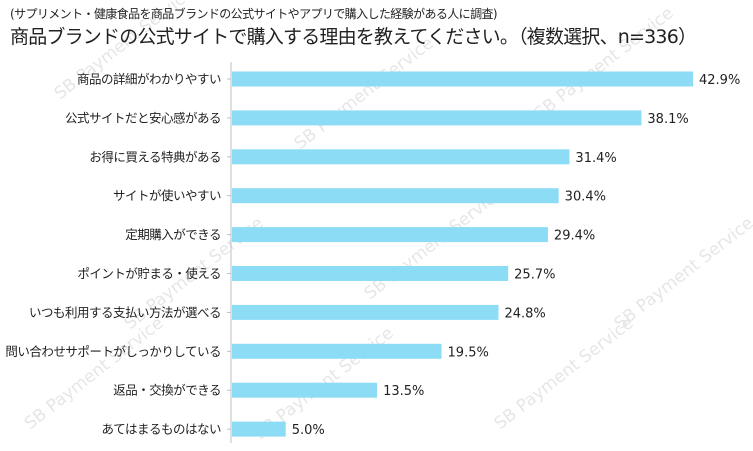 The width and height of the screenshot is (753, 451). What do you see at coordinates (595, 158) in the screenshot?
I see `data-label: 31.4%` at bounding box center [595, 158].